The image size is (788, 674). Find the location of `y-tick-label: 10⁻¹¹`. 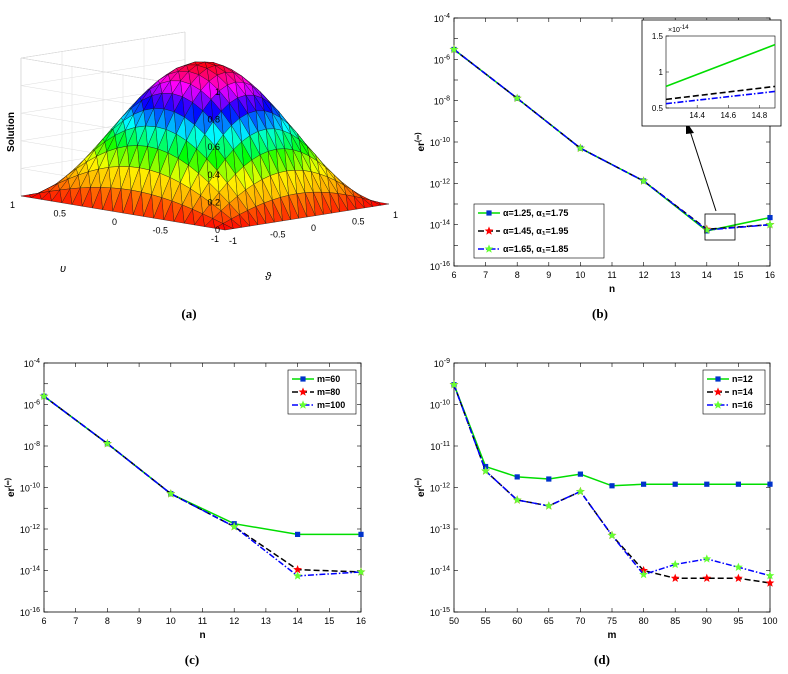

y-tick-label: 10⁻¹¹ is located at coordinates (440, 446).